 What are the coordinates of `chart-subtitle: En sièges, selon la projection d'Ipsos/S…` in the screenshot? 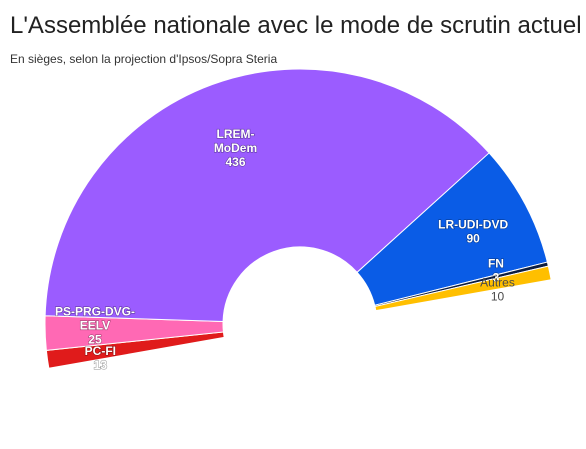 It's located at (144, 59).